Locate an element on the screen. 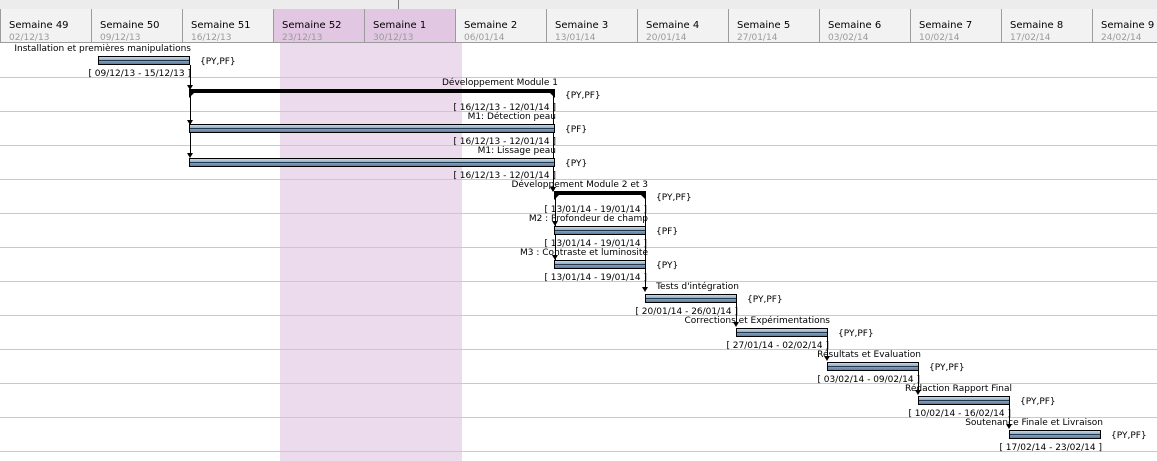  week-label: Semaine 8 is located at coordinates (1037, 25).